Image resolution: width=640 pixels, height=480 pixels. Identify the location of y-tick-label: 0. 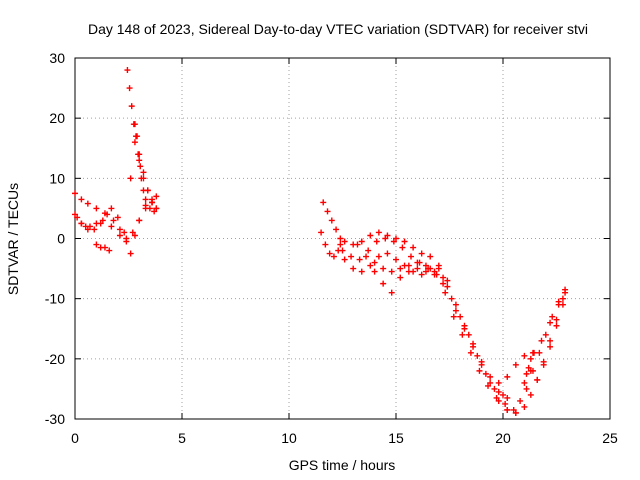
(61, 239).